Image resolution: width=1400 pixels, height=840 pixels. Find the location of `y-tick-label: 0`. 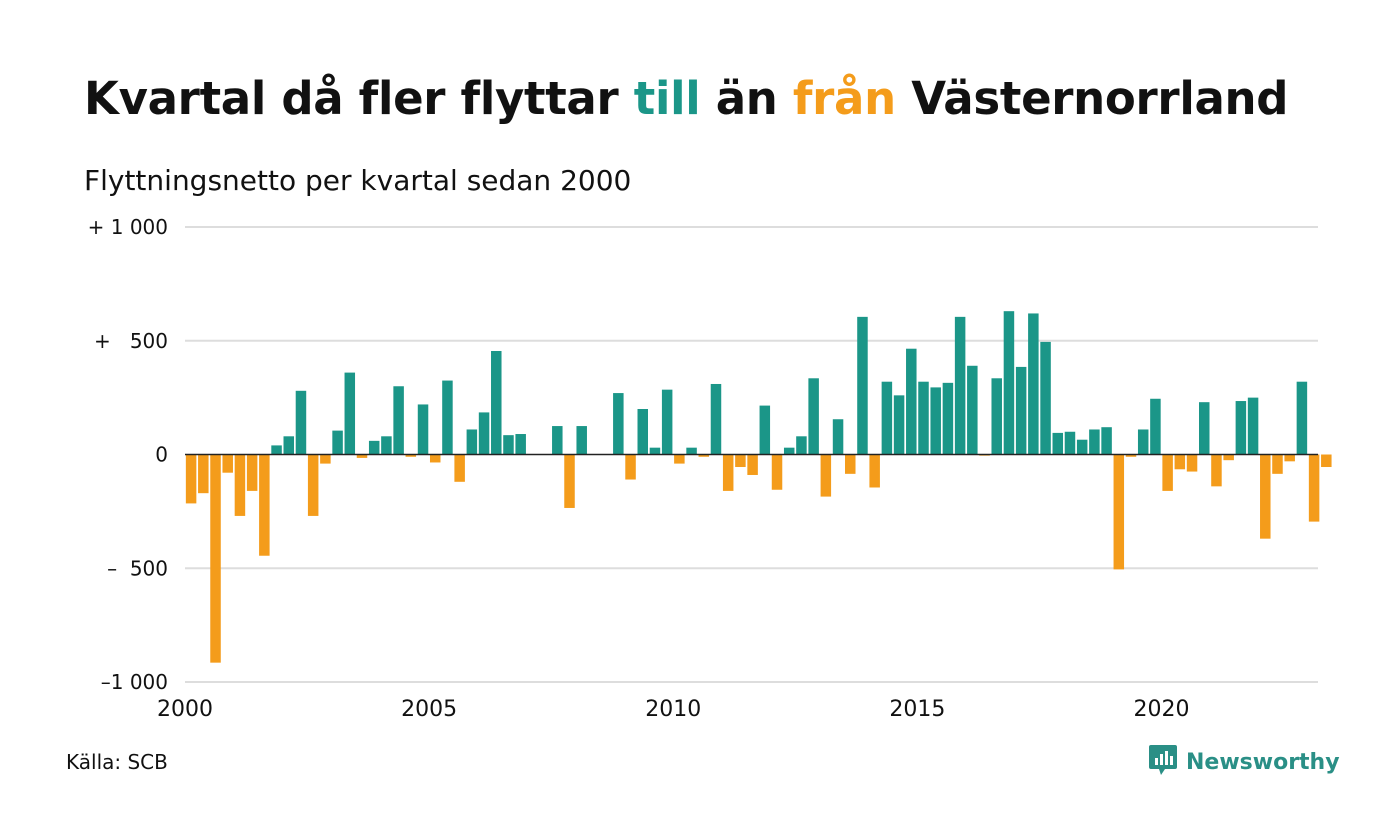

y-tick-label: 0 is located at coordinates (161, 455).